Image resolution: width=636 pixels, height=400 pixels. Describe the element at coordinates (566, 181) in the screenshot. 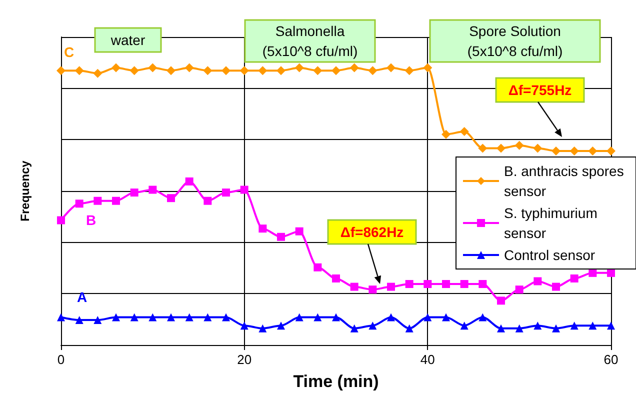

I see `legend-label: B. anthracis spores sensor` at that location.